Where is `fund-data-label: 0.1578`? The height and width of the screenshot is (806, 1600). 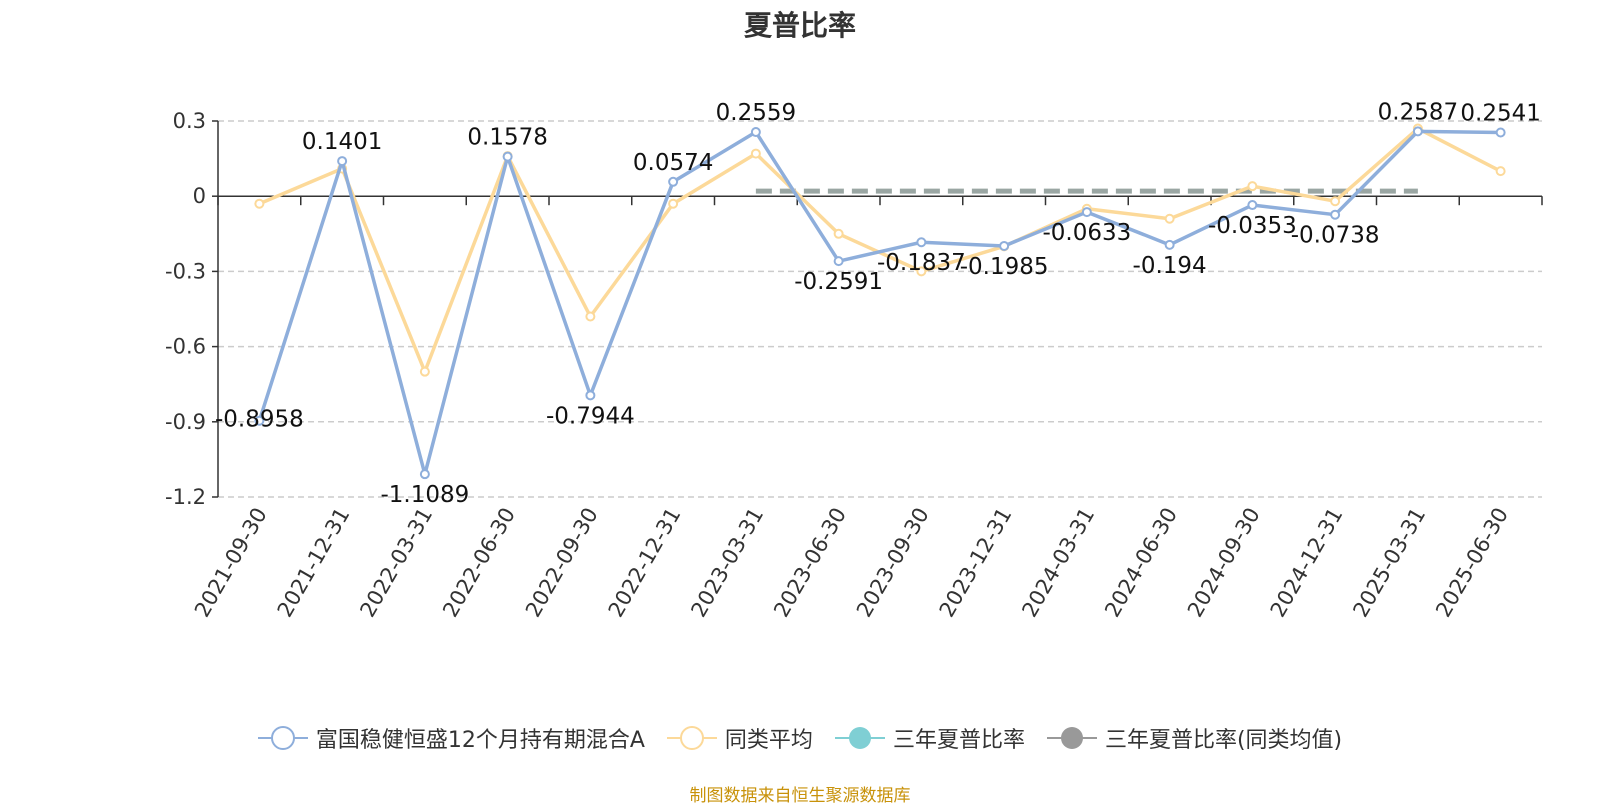 fund-data-label: 0.1578 is located at coordinates (507, 138).